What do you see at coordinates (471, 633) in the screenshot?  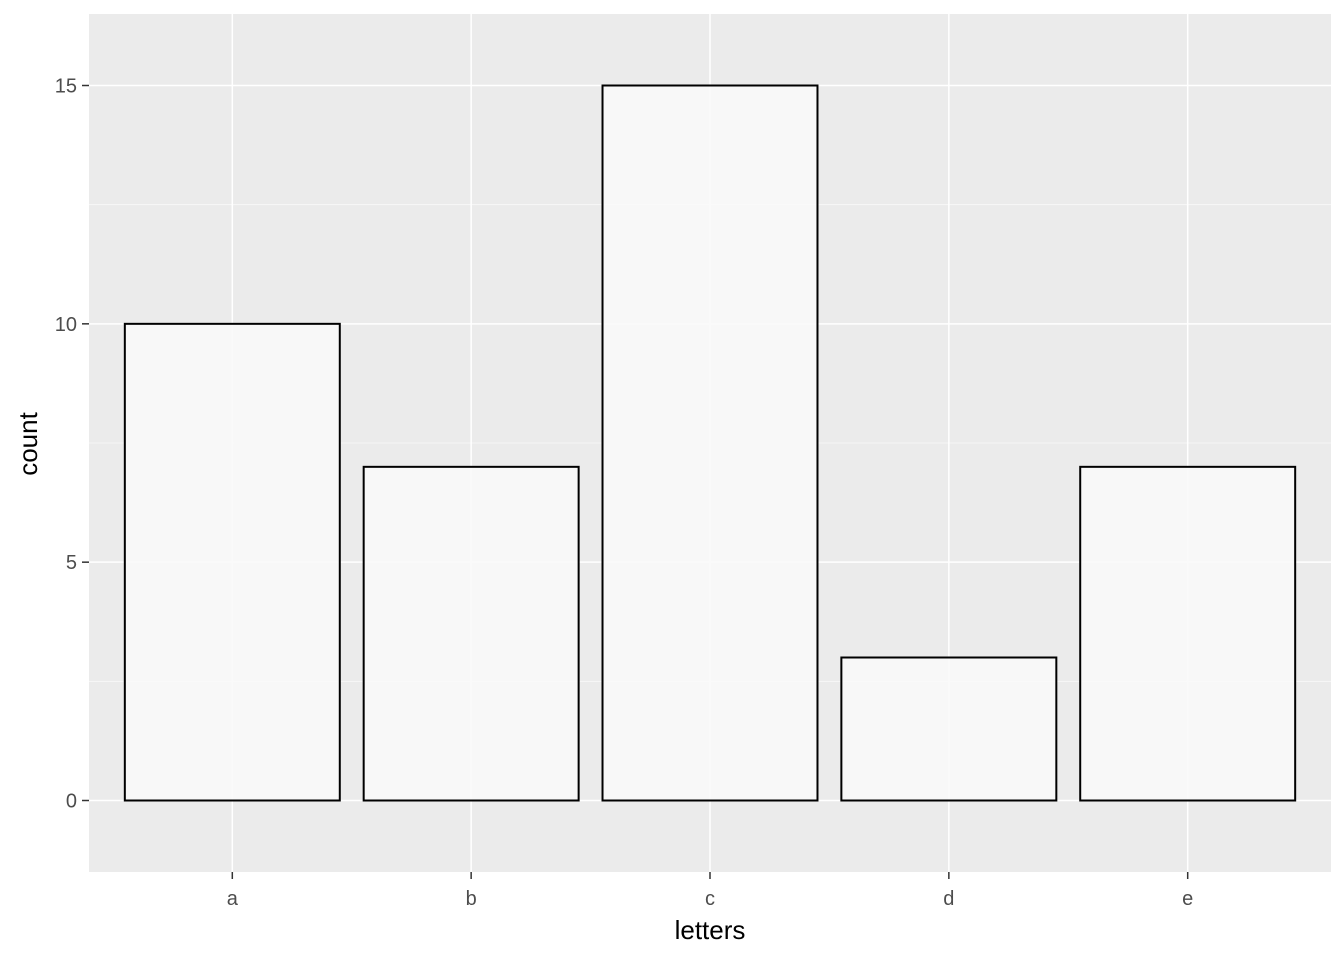 I see `bar-b` at bounding box center [471, 633].